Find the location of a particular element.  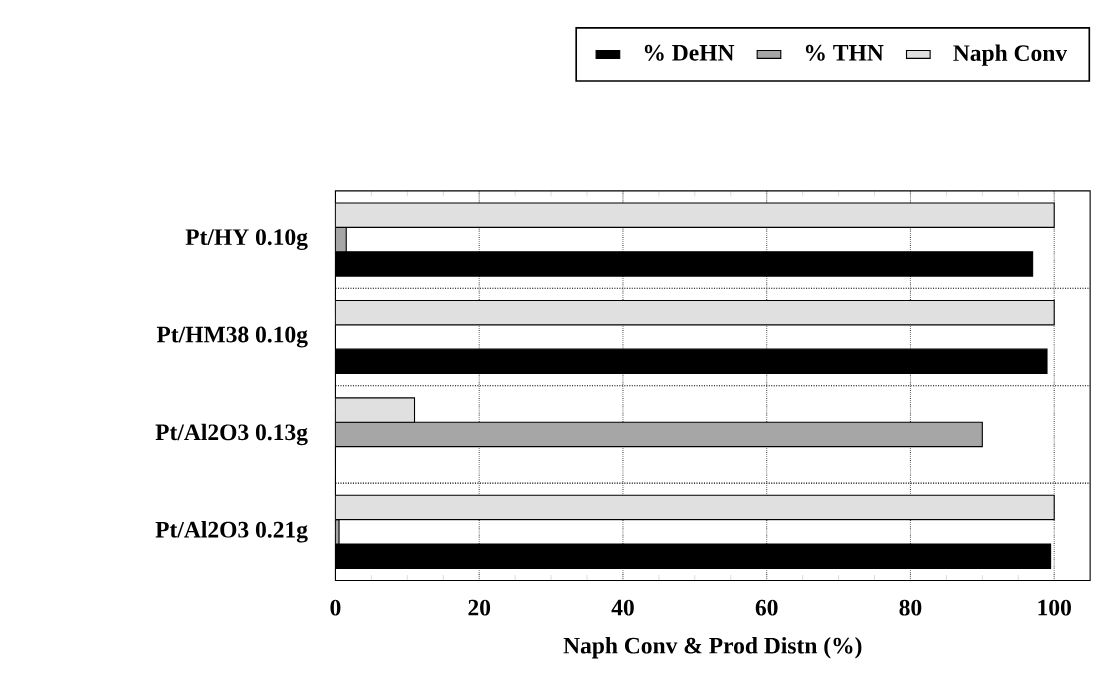

x-axis-title: Naph Conv & Prod Distn (%) is located at coordinates (712, 648).